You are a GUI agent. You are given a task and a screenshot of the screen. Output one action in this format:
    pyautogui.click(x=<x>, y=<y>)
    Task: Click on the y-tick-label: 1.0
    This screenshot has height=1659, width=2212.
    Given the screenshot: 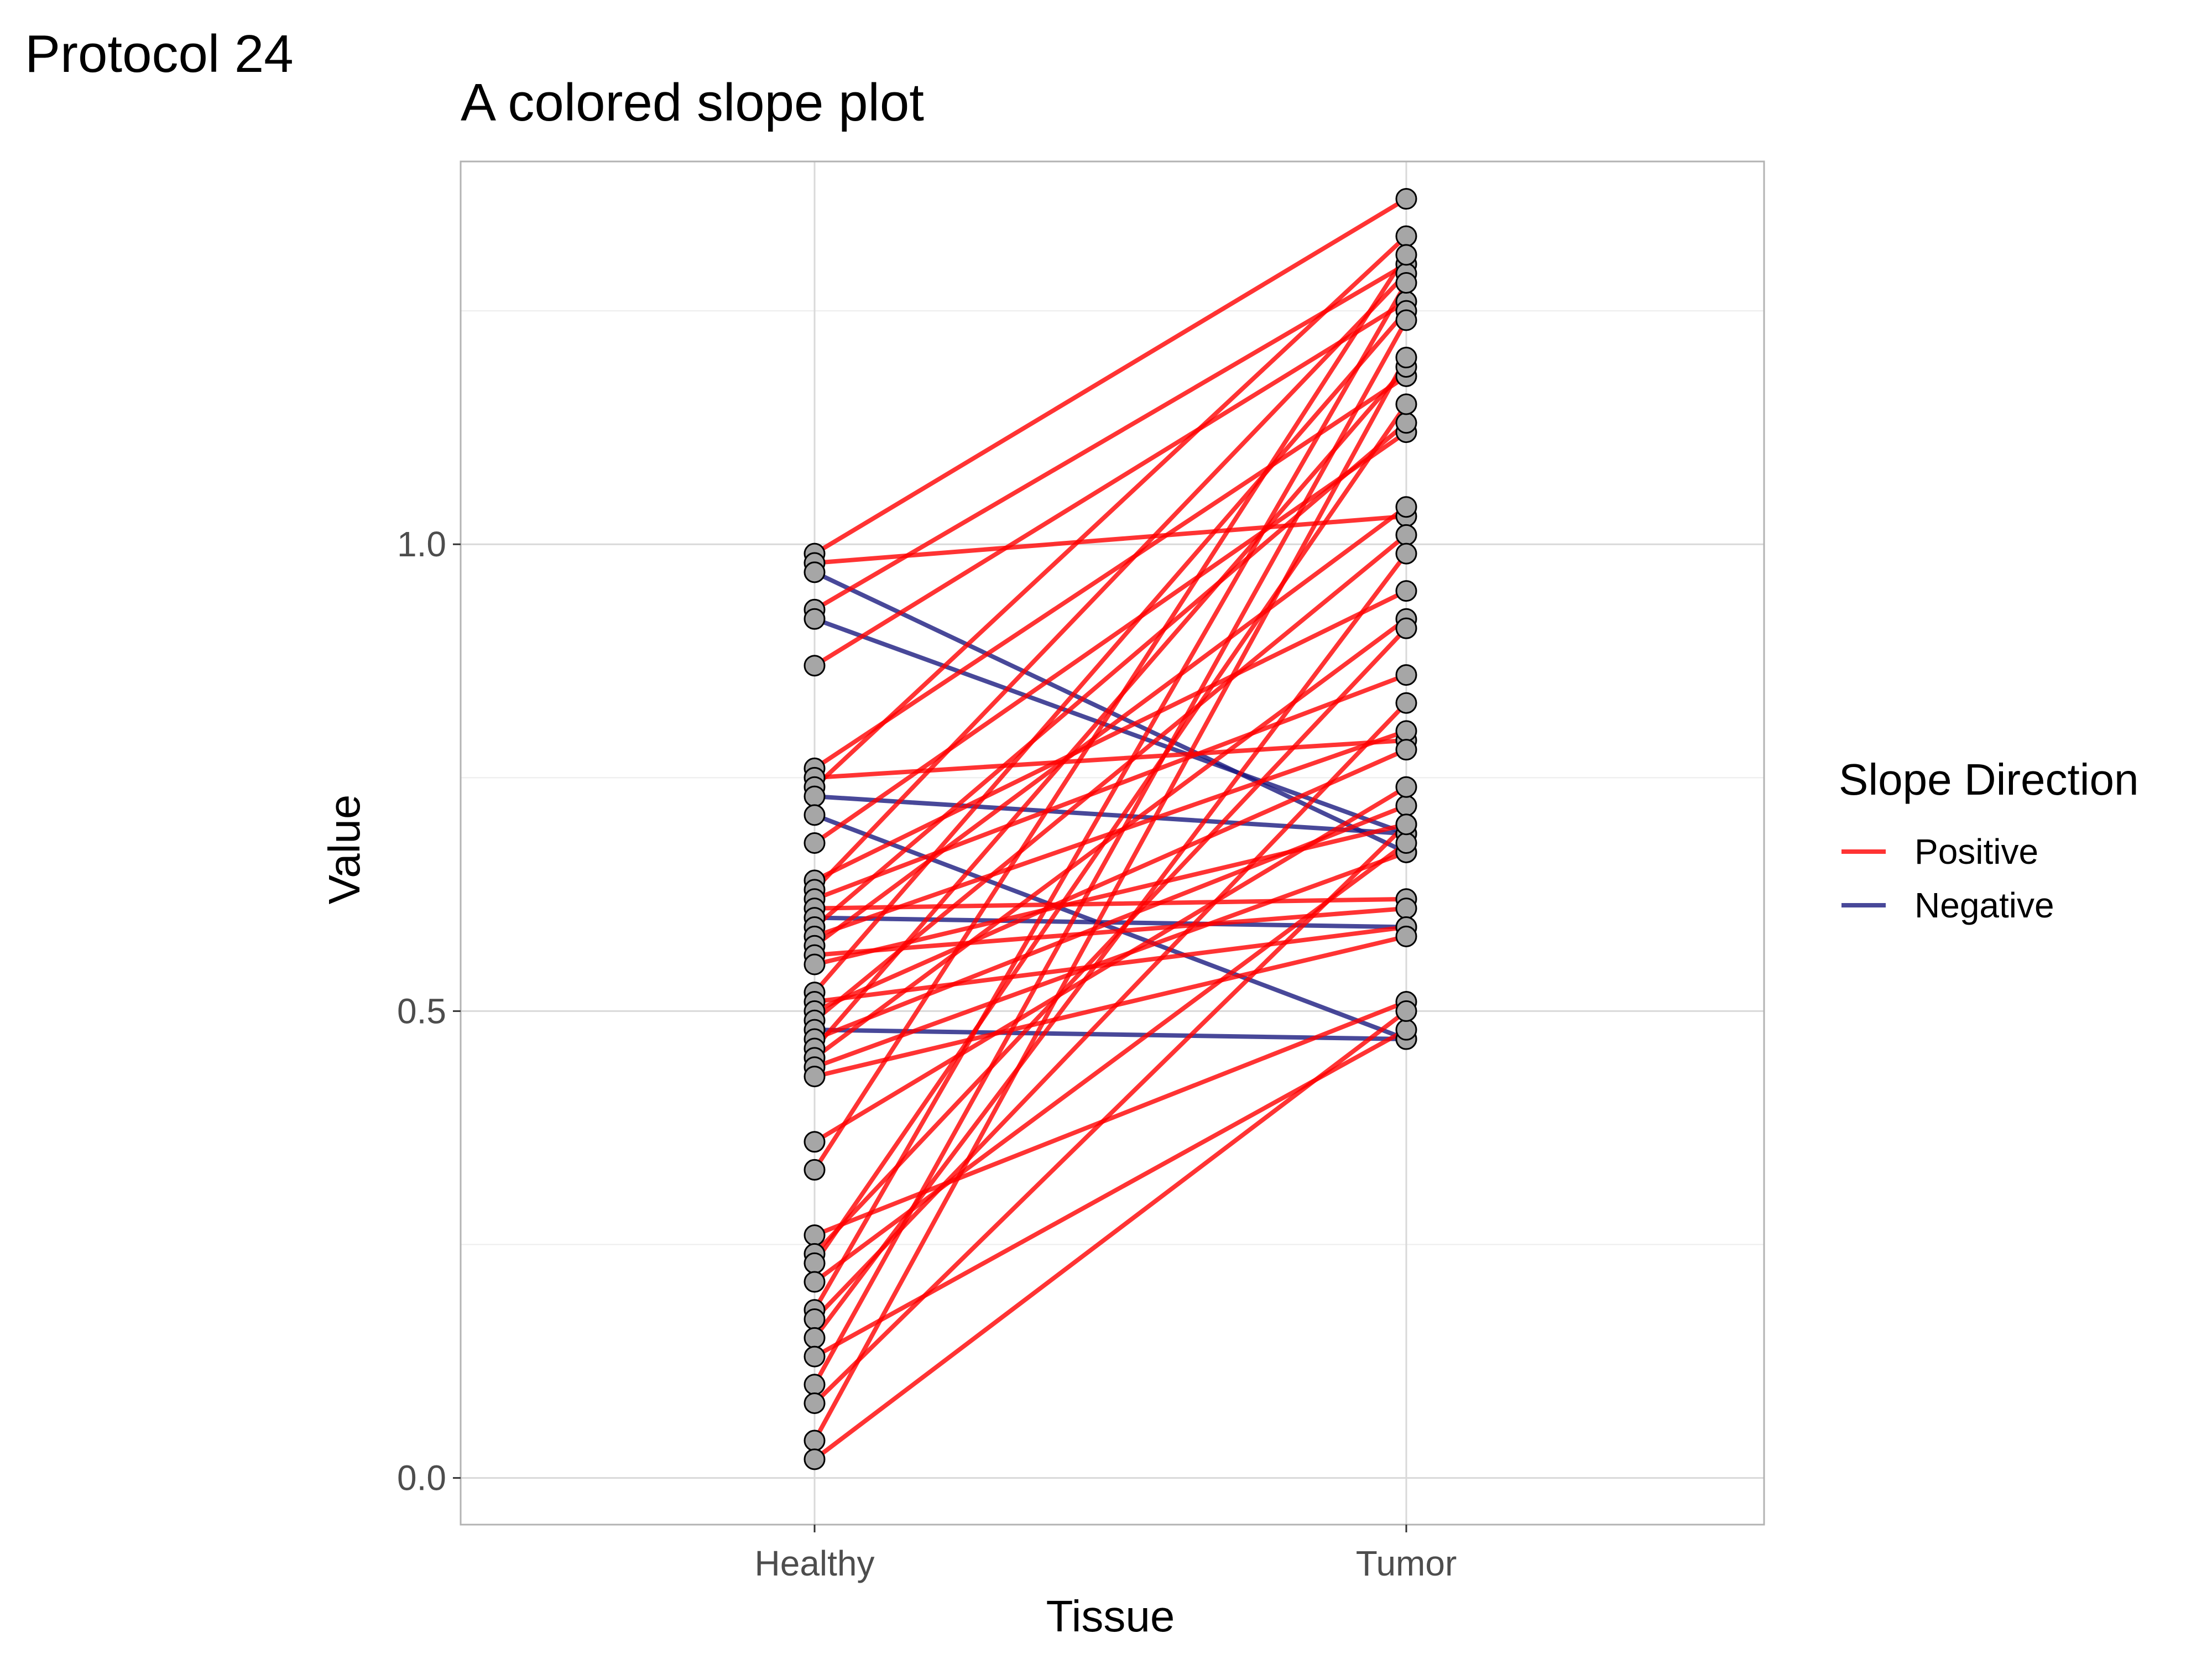 What is the action you would take?
    pyautogui.click(x=422, y=544)
    